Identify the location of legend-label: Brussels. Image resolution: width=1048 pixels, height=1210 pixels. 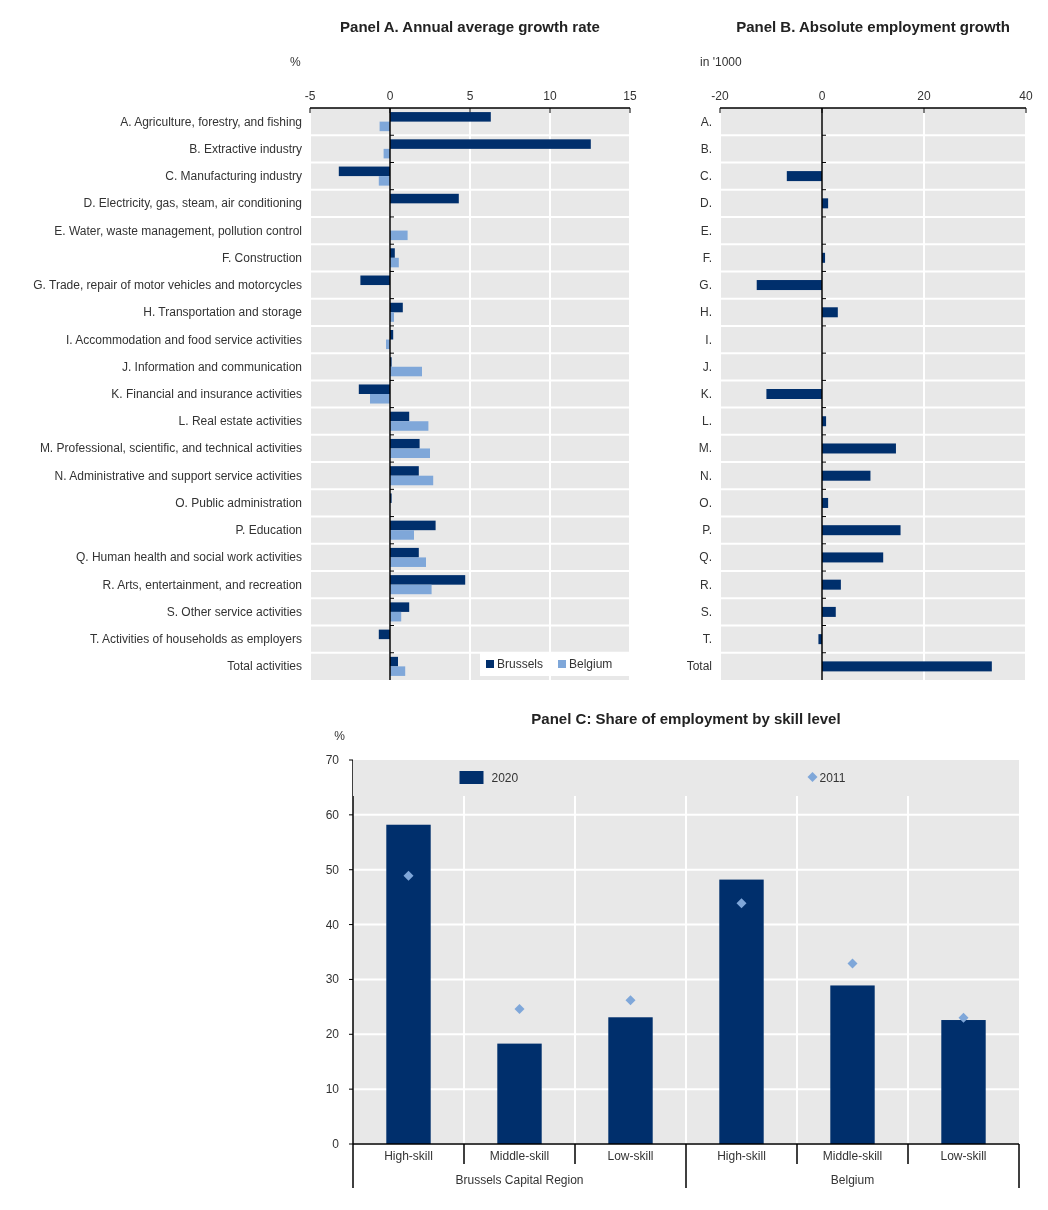
(520, 664).